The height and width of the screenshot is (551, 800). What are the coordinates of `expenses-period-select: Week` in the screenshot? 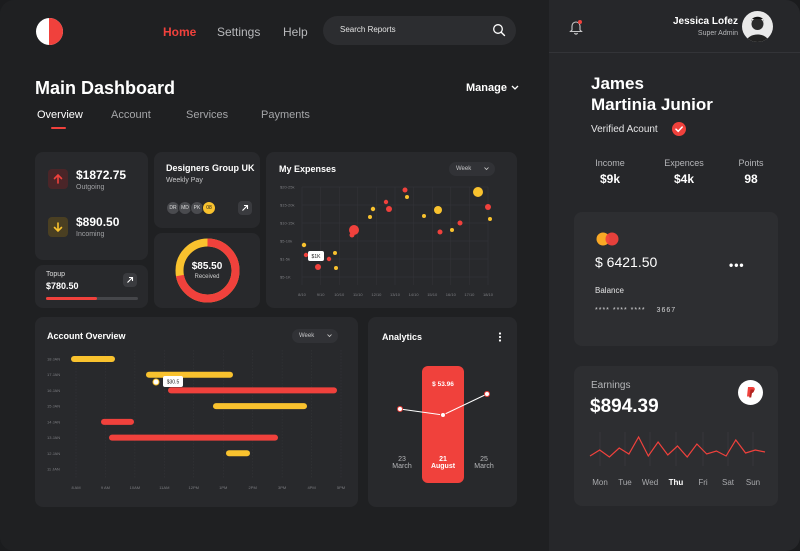 It's located at (472, 169).